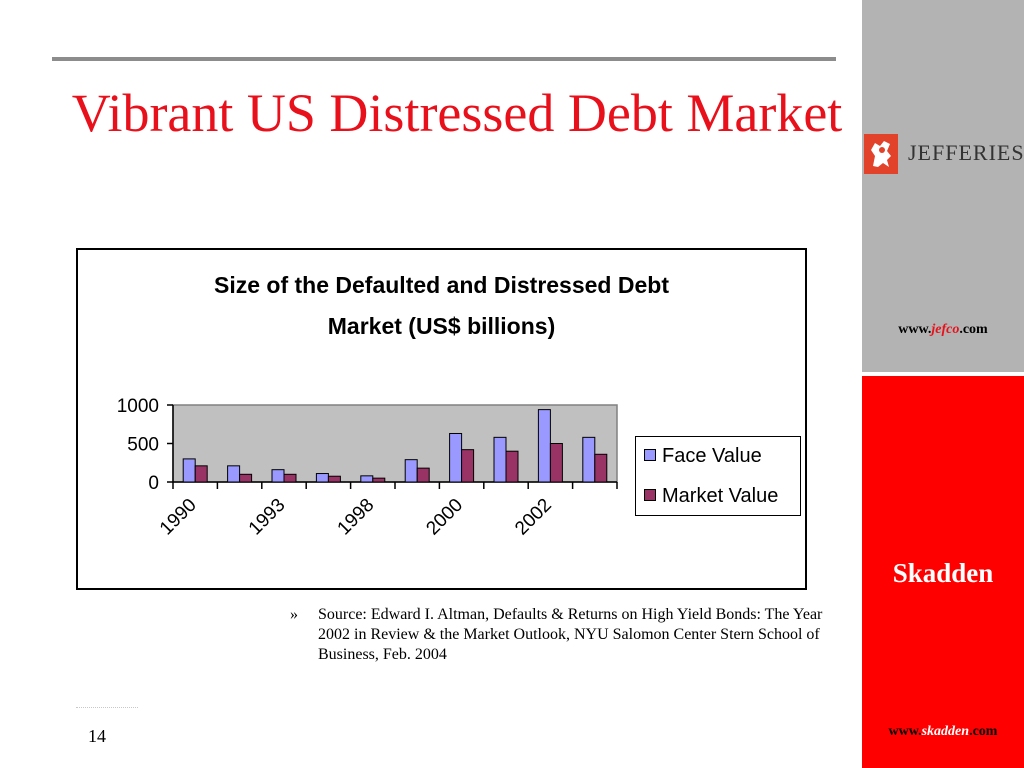 The width and height of the screenshot is (1024, 768). Describe the element at coordinates (441, 326) in the screenshot. I see `chart-title-line-2: Market (US$ billions)` at that location.